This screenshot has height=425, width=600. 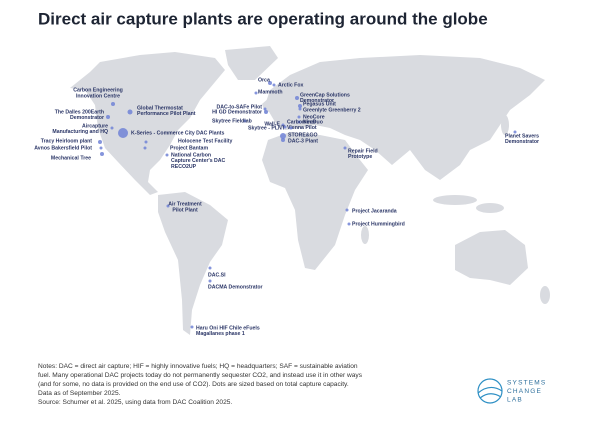 I want to click on plant-label: Pegasus Unit, so click(x=319, y=104).